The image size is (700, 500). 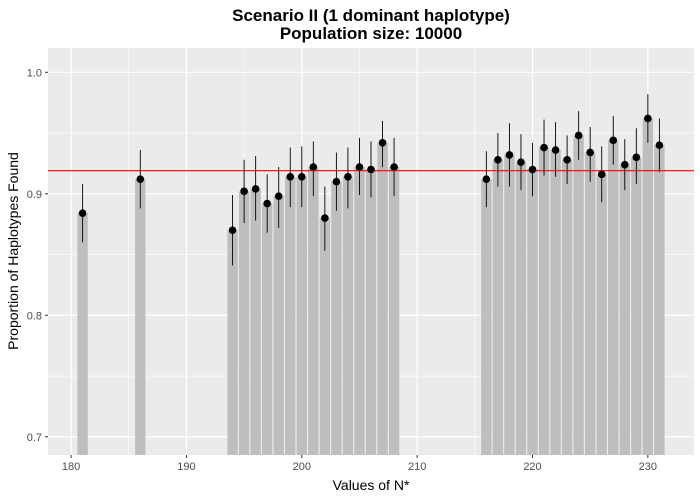 What do you see at coordinates (34, 195) in the screenshot?
I see `y-tick-label: 0.9` at bounding box center [34, 195].